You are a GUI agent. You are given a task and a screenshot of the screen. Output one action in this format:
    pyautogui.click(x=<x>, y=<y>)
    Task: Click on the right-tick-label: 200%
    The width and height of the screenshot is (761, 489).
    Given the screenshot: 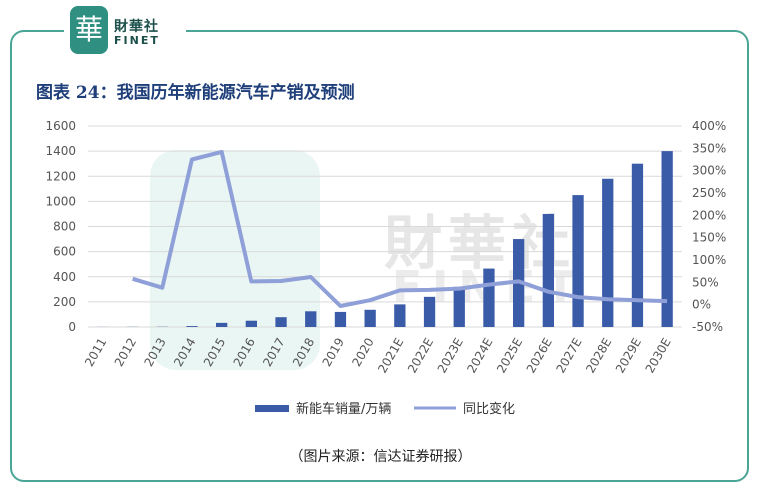 What is the action you would take?
    pyautogui.click(x=709, y=215)
    